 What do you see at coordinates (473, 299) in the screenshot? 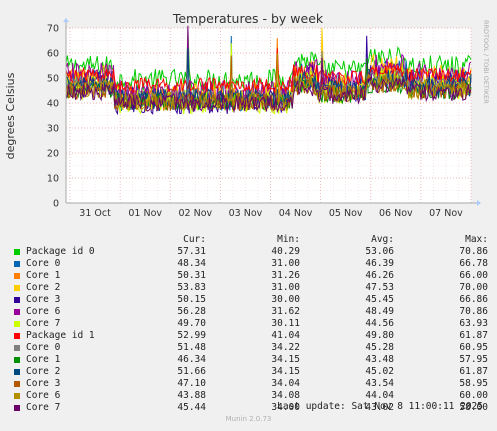
I see `legend-max-value: 66.86` at bounding box center [473, 299].